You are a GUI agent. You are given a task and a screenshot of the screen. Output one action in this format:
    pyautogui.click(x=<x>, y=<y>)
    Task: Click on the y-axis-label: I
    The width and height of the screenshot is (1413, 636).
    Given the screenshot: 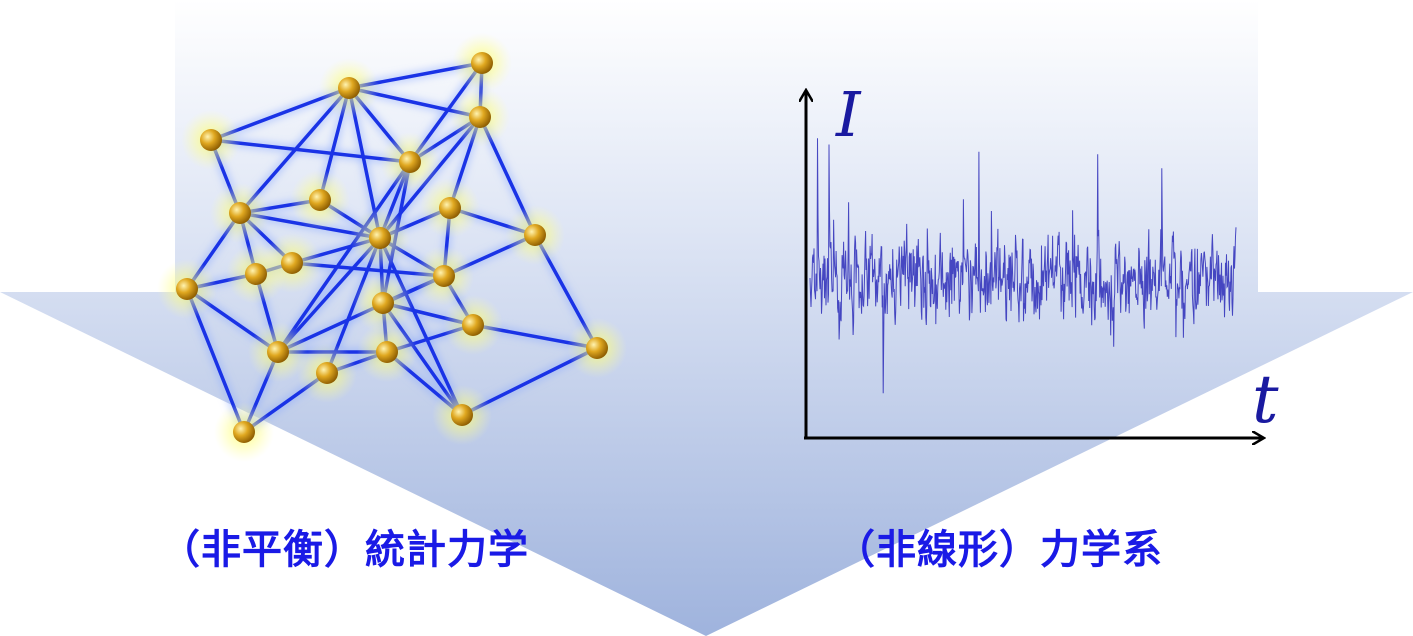 What is the action you would take?
    pyautogui.click(x=848, y=114)
    